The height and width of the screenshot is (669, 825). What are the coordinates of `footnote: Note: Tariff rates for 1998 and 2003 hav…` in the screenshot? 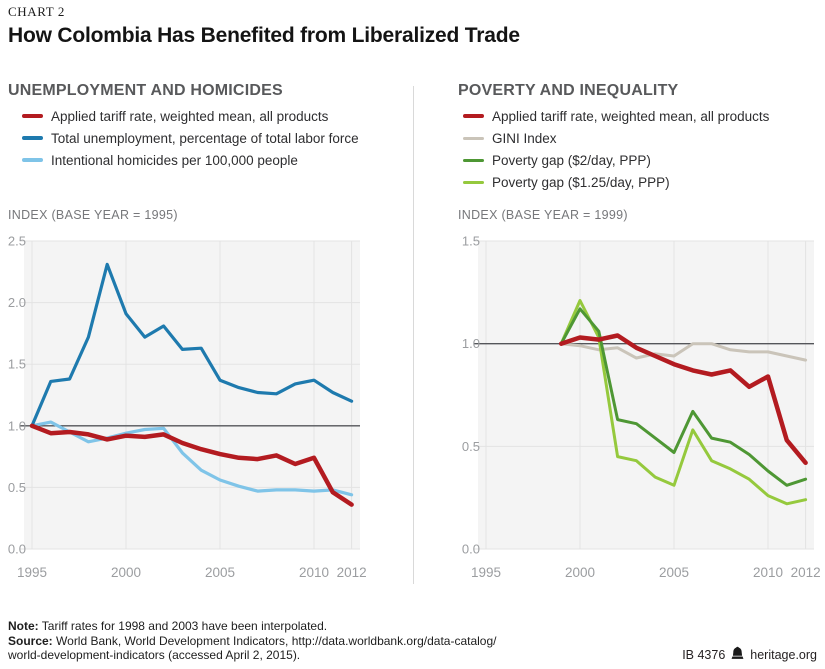 It's located at (252, 641).